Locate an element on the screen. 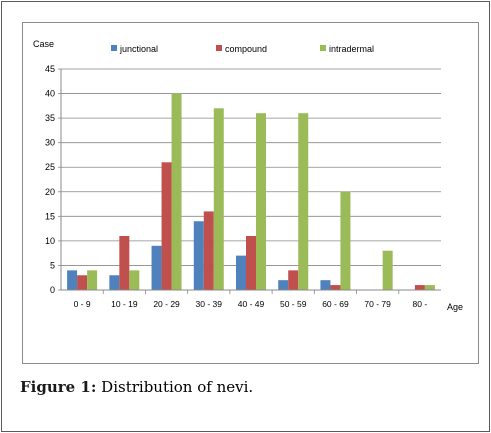 The image size is (491, 433). y-tick-label: 20 is located at coordinates (50, 192).